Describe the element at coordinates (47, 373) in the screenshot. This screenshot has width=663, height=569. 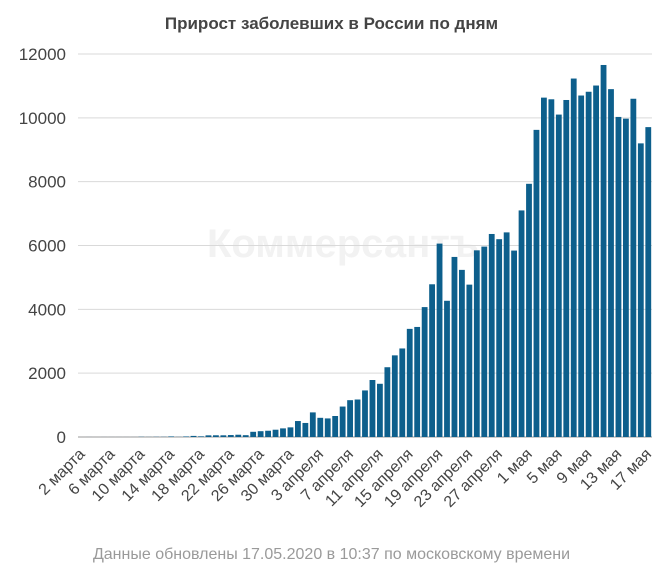
I see `y-tick-label: 2000` at that location.